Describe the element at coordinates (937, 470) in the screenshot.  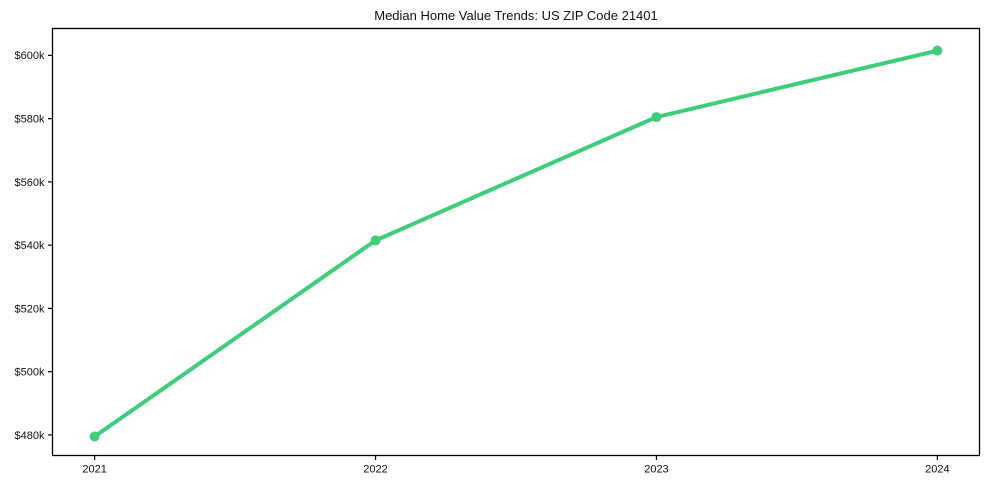
I see `x-tick-label: 2024` at that location.